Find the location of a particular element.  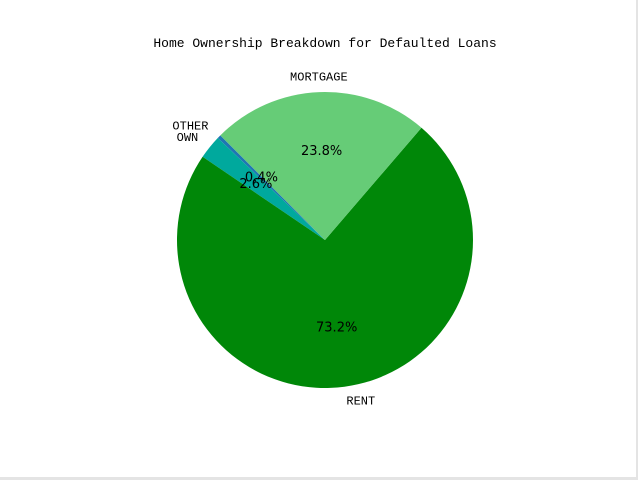

slice-percent-other: 0.4% is located at coordinates (261, 178).